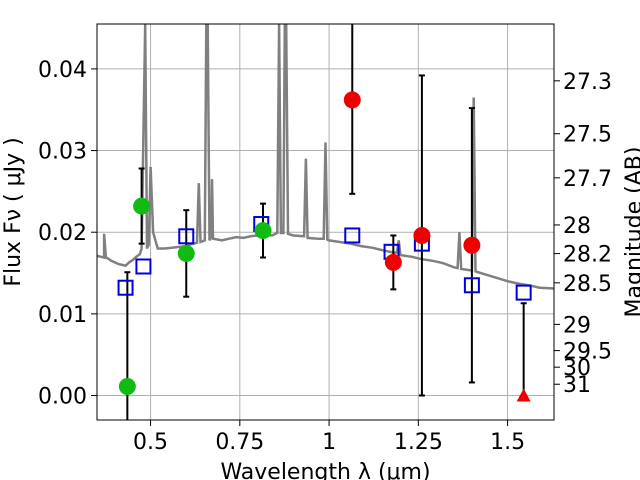  What do you see at coordinates (62, 397) in the screenshot?
I see `y-tick-label: 0.00` at bounding box center [62, 397].